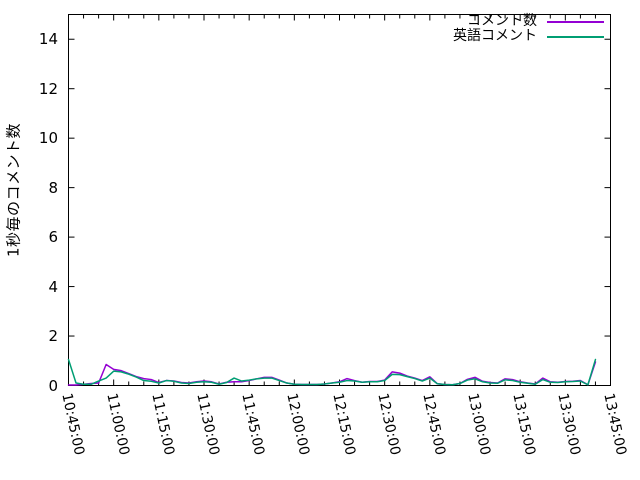 The image size is (640, 480). Describe the element at coordinates (495, 36) in the screenshot. I see `legend-label-english: 英語コメント` at that location.